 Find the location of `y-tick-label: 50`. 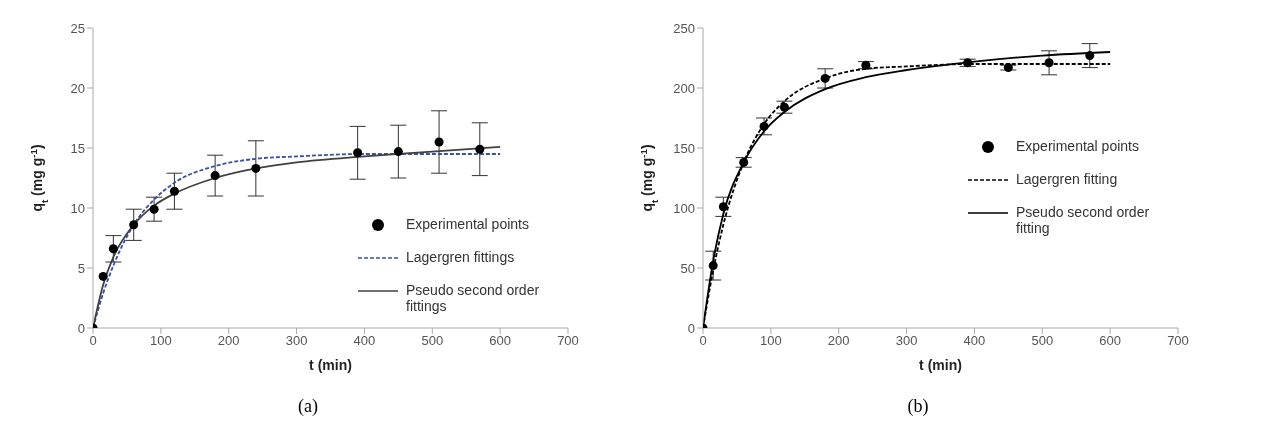

y-tick-label: 50 is located at coordinates (687, 268).